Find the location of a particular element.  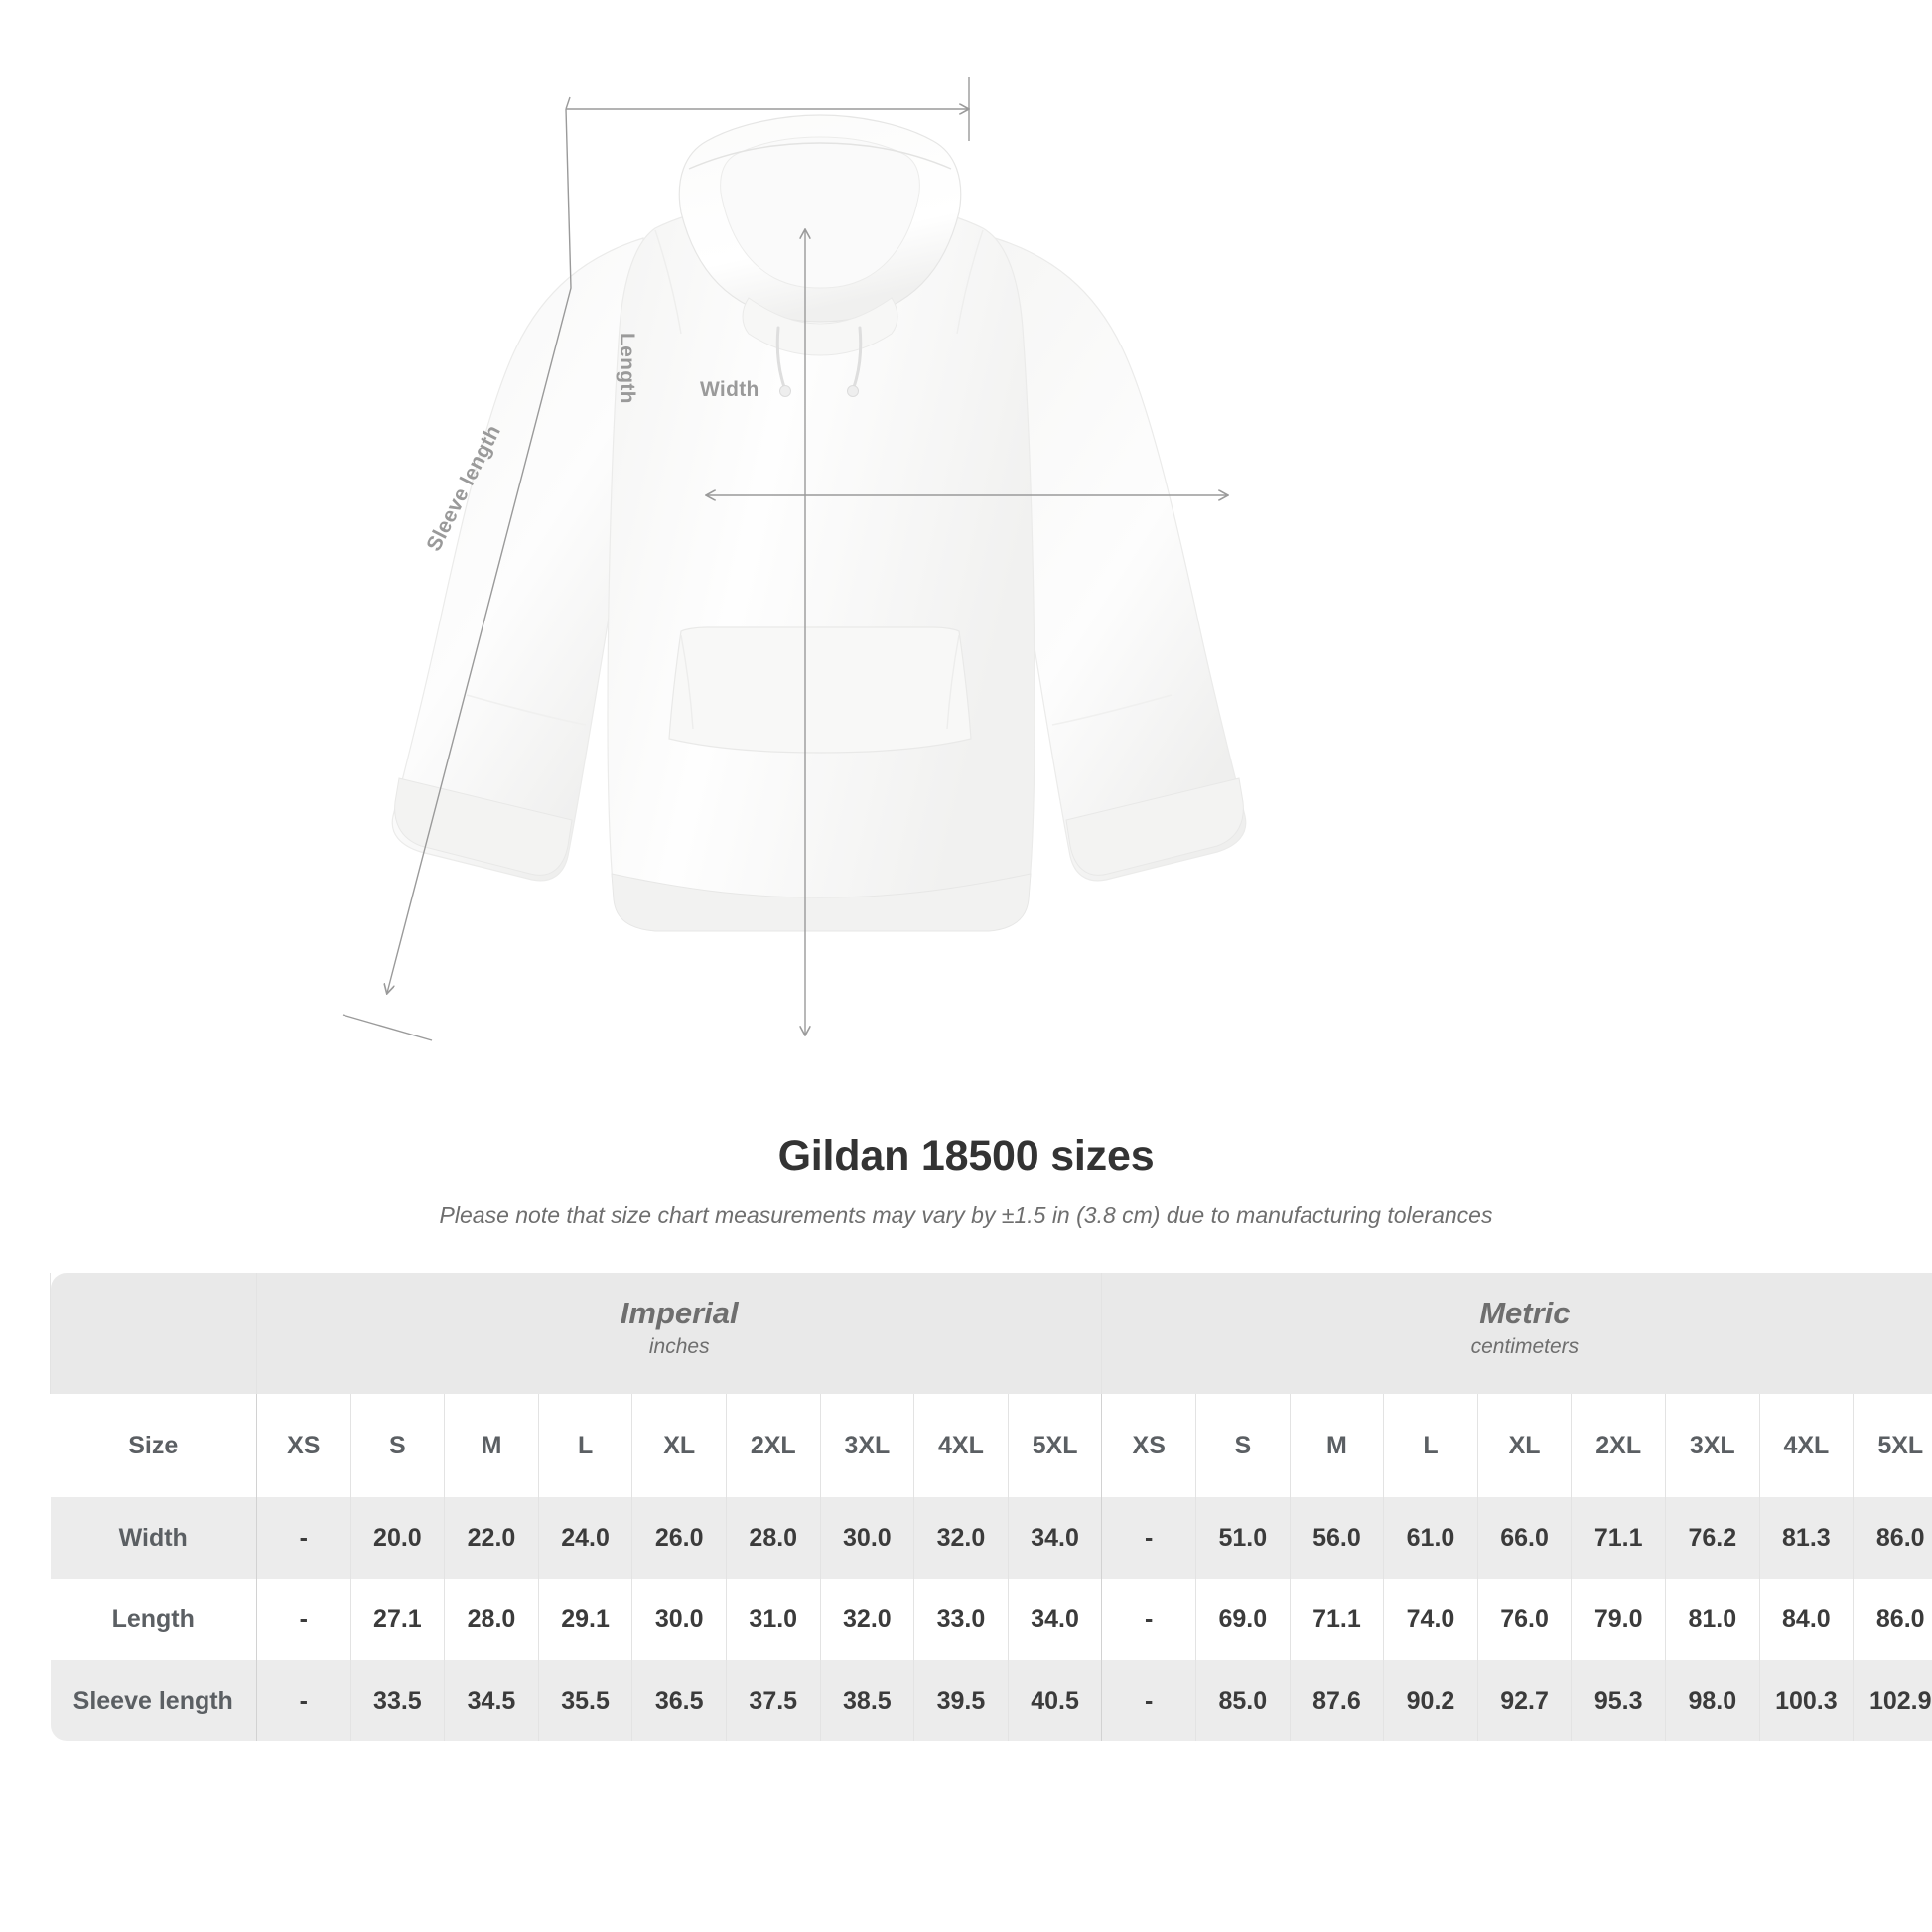

unit-header-imperial: Imperial inches is located at coordinates (679, 1334).